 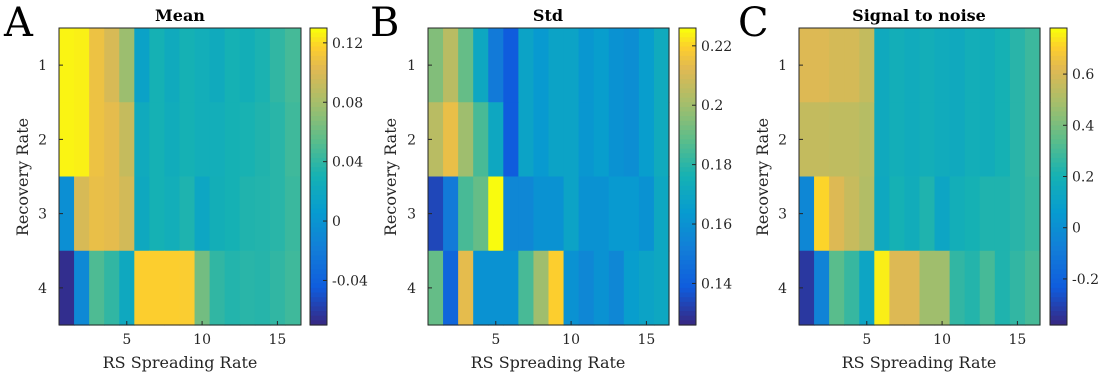 What do you see at coordinates (126, 340) in the screenshot?
I see `x-tick-label: 5` at bounding box center [126, 340].